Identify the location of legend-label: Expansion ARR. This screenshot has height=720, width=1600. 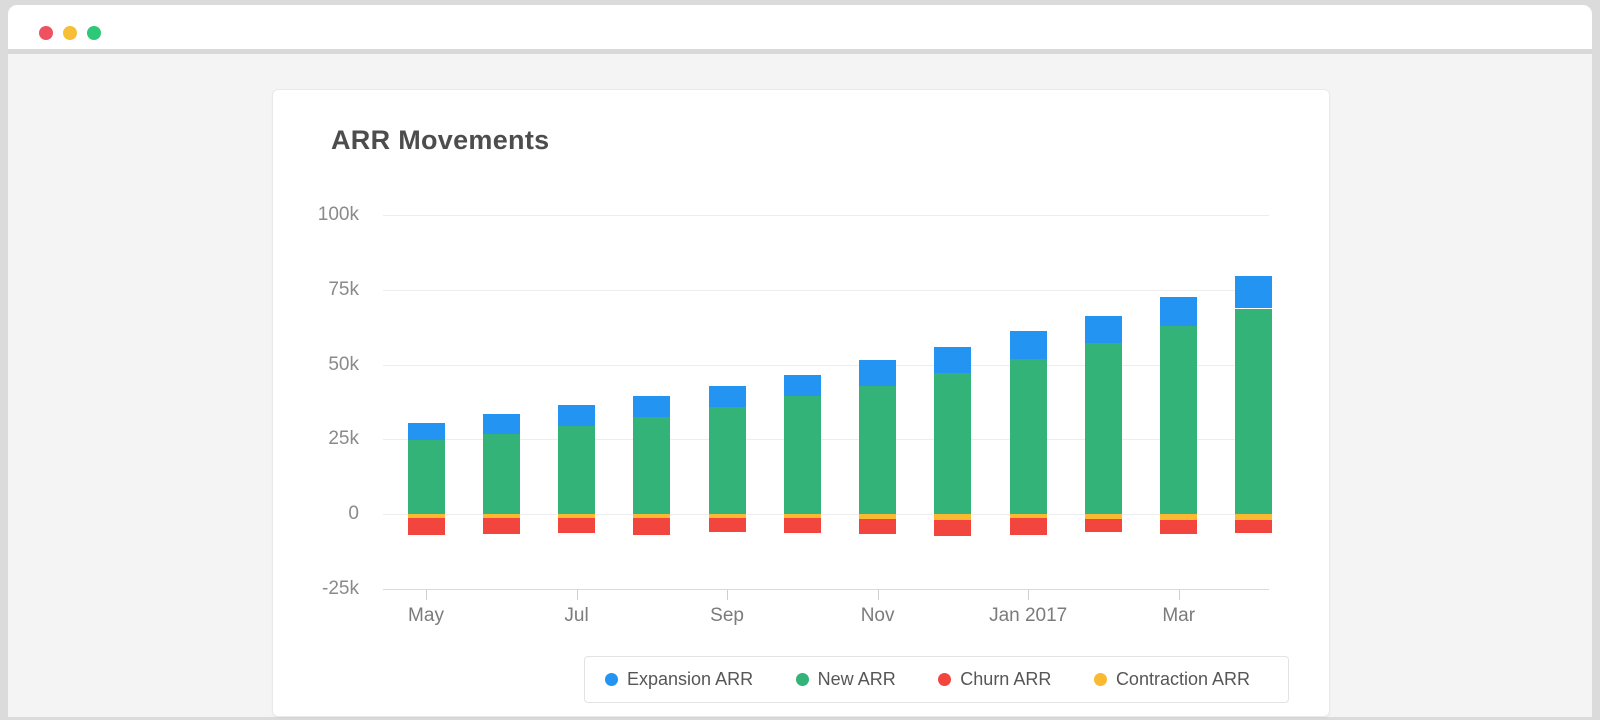
(690, 679).